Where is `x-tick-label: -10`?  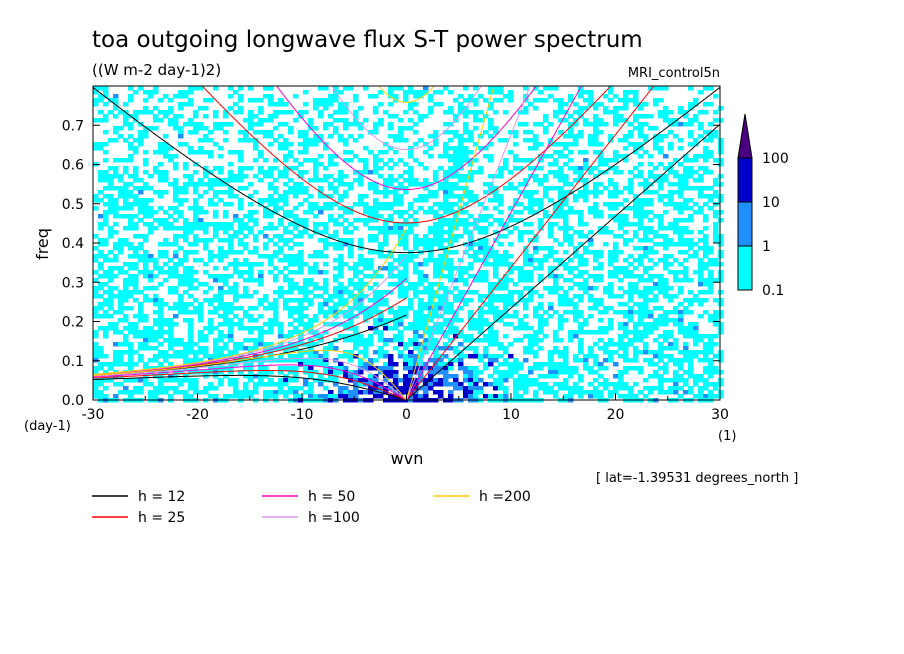
x-tick-label: -10 is located at coordinates (302, 415).